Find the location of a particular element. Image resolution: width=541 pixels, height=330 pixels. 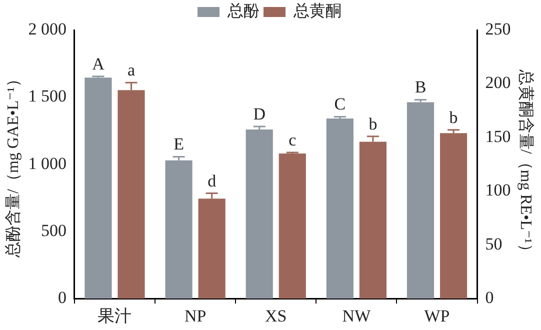

y2-tick-label: 50 is located at coordinates (493, 244).